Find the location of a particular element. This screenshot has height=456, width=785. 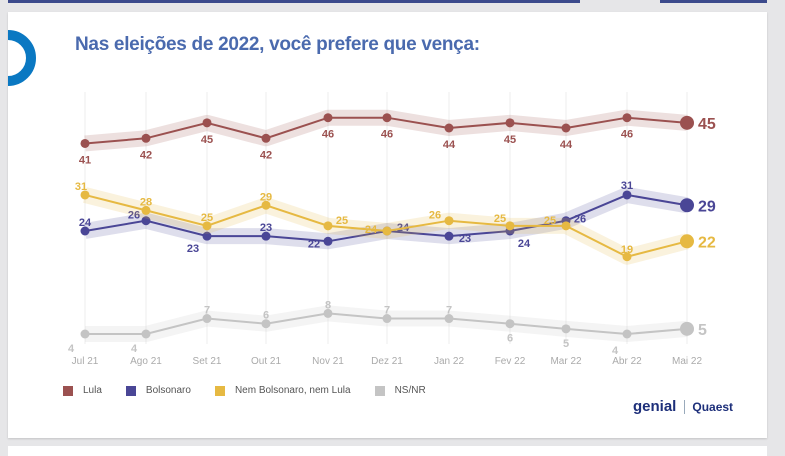

data-label: 41 is located at coordinates (85, 160).